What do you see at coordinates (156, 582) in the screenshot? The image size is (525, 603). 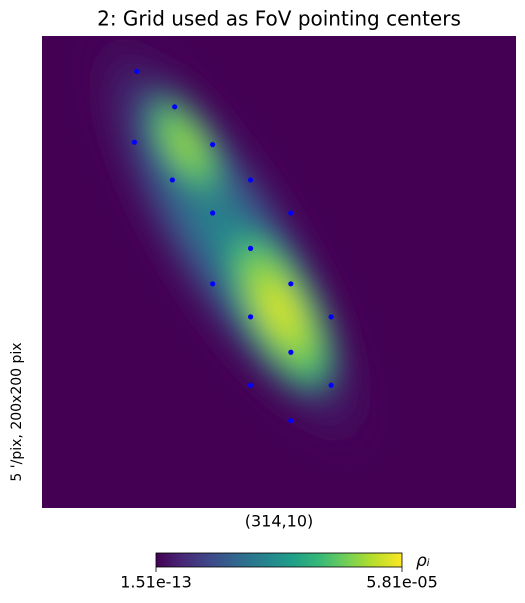 I see `colorbar-tick-label: 1.51e-13` at bounding box center [156, 582].